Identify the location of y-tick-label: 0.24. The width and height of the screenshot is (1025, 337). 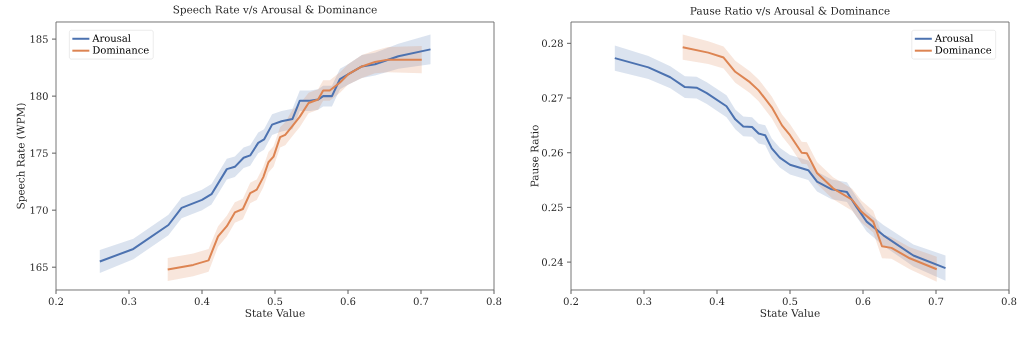
(552, 262).